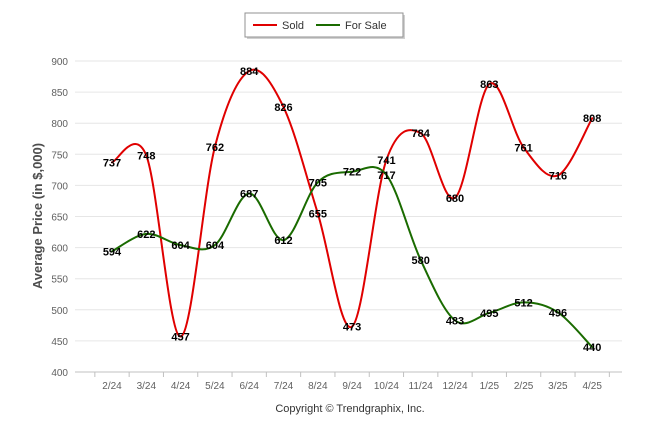  I want to click on y-tick-label: 700, so click(59, 186).